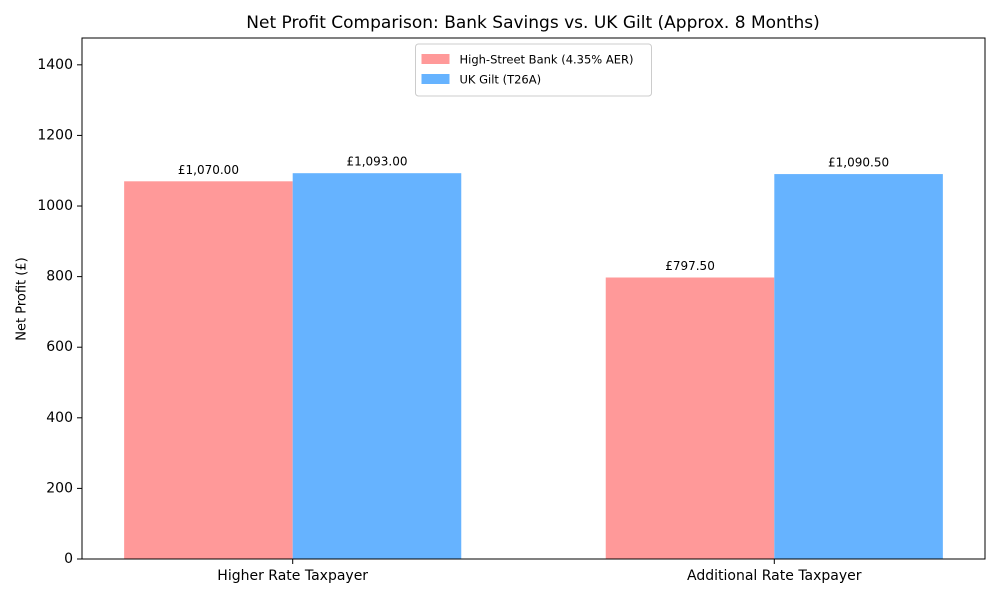 The width and height of the screenshot is (1000, 600). Describe the element at coordinates (59, 418) in the screenshot. I see `y-tick-label: 400` at that location.